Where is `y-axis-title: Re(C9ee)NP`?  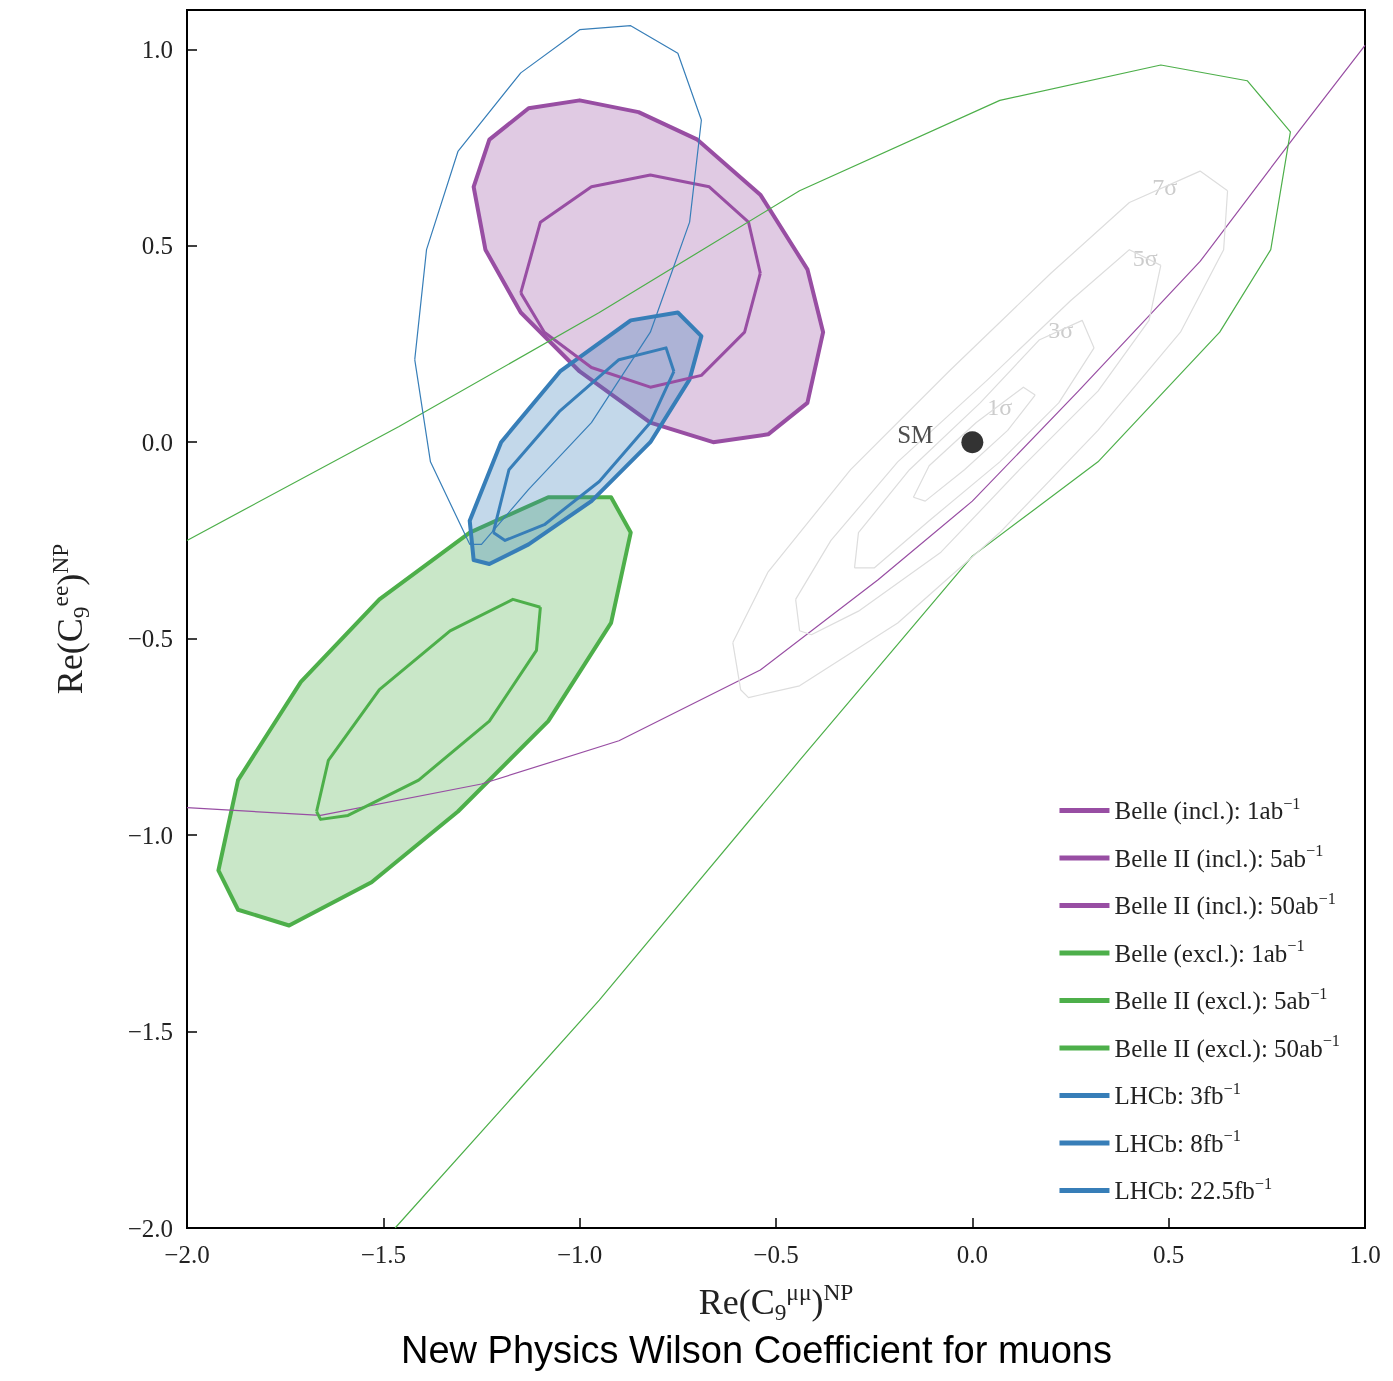 y-axis-title: Re(C9ee)NP is located at coordinates (70, 619).